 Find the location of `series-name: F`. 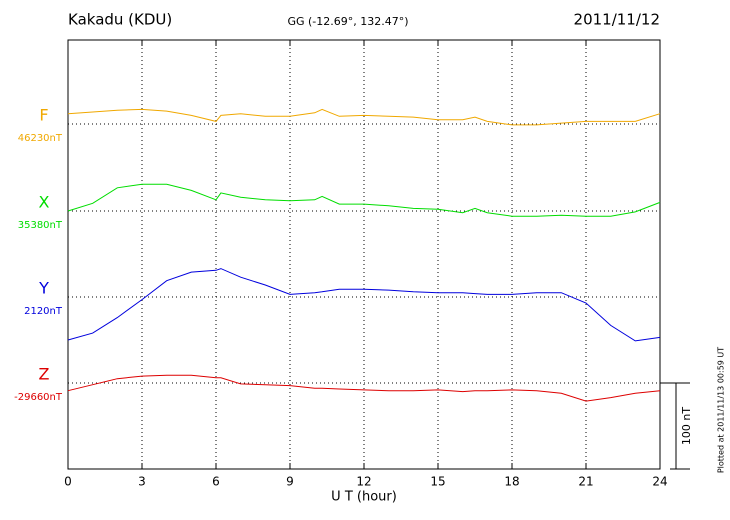

series-name: F is located at coordinates (43, 115).